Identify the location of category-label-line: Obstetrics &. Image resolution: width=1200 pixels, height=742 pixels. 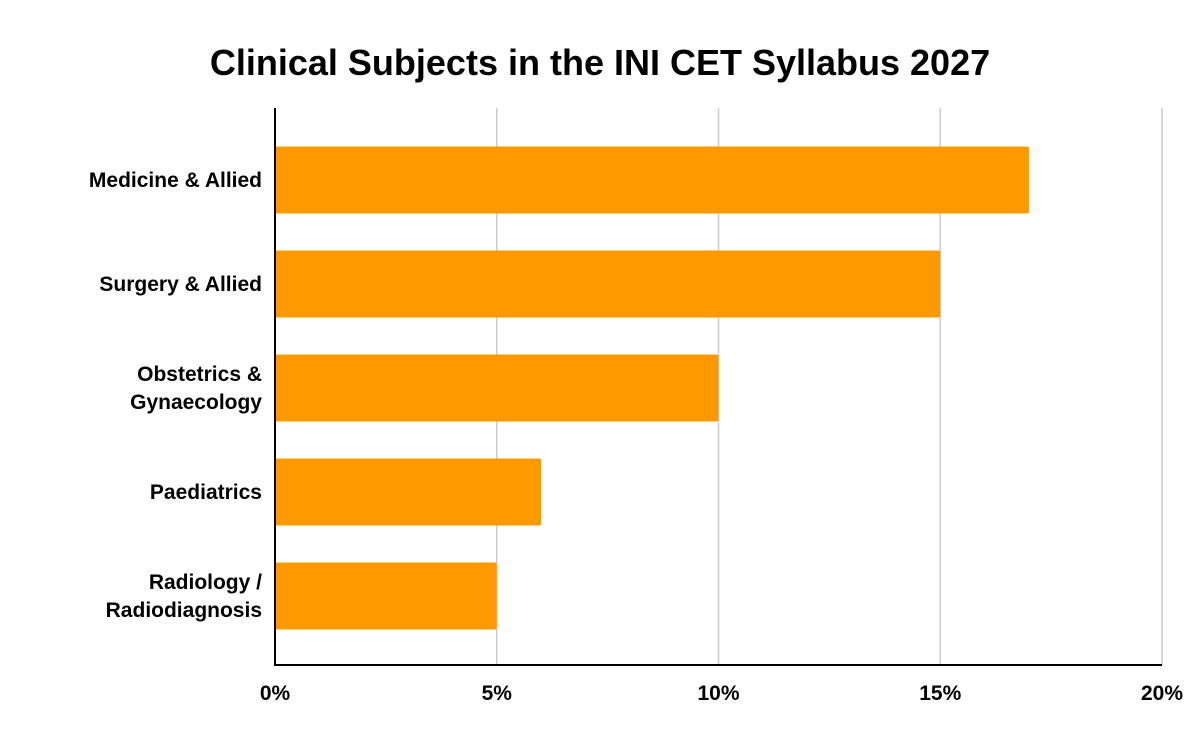
(199, 374).